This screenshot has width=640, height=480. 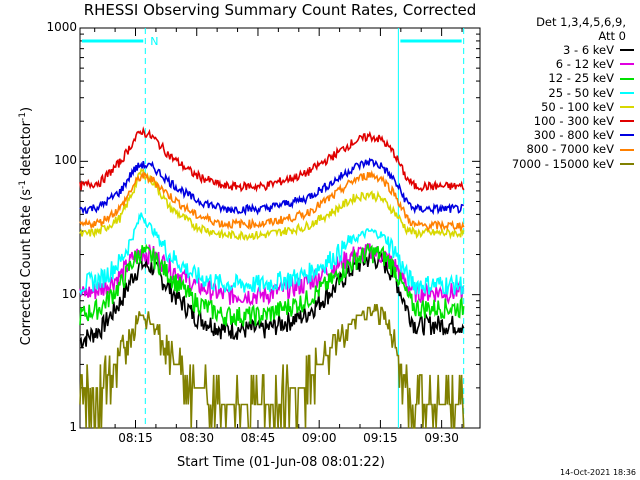 I want to click on y-tick-label: 10, so click(x=69, y=293).